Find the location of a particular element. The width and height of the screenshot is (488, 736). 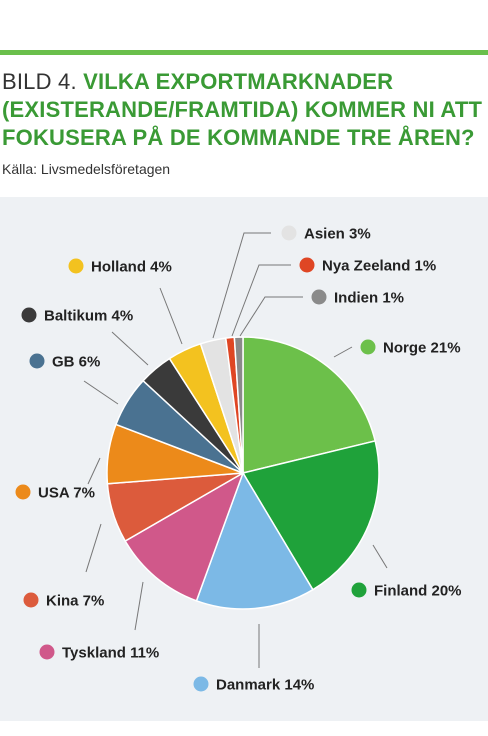

leader-line-holland is located at coordinates (171, 316).